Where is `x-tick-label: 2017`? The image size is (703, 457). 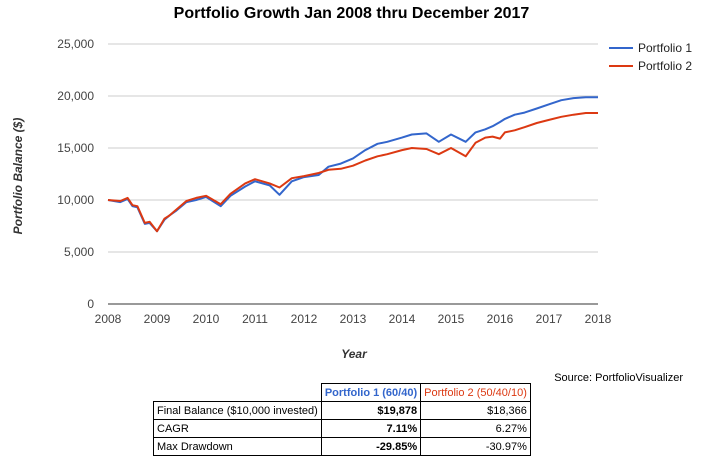 x-tick-label: 2017 is located at coordinates (549, 319).